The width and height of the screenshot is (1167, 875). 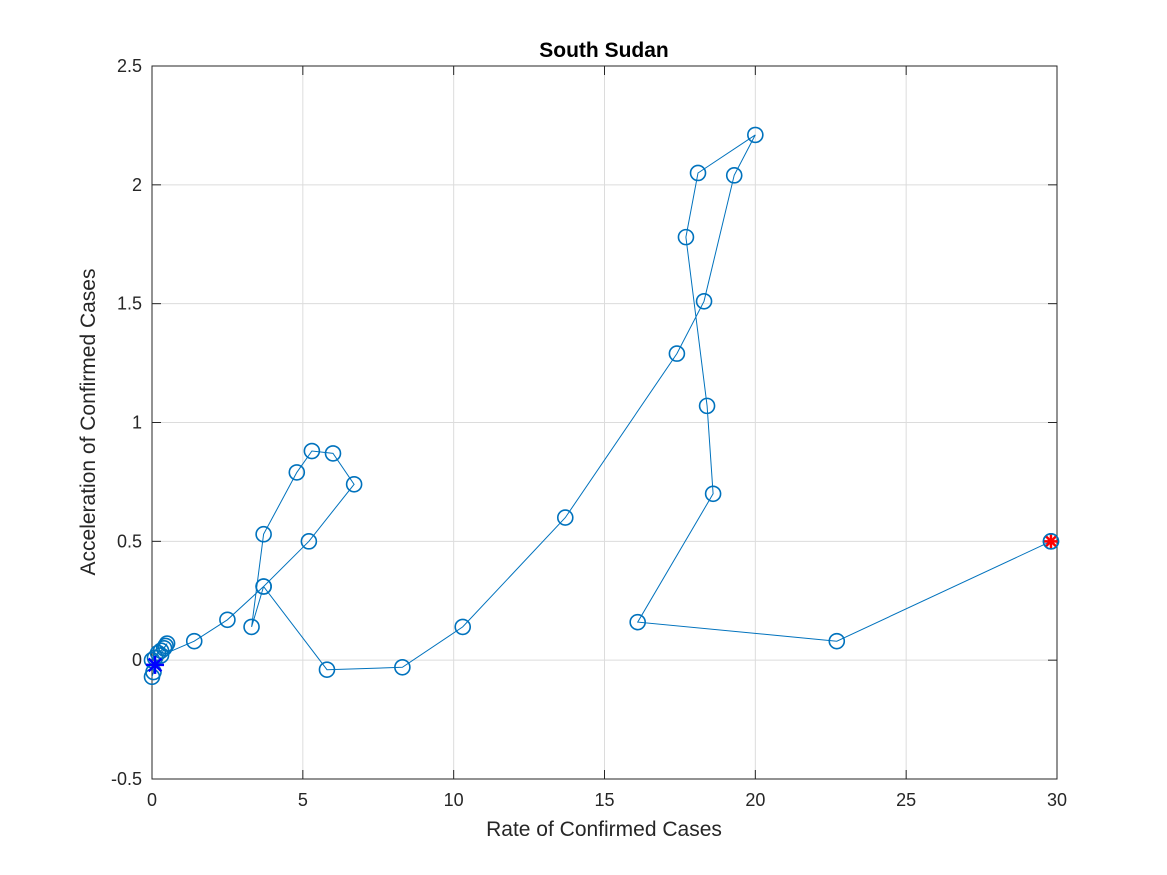 I want to click on y-tick-label: 2, so click(x=137, y=185).